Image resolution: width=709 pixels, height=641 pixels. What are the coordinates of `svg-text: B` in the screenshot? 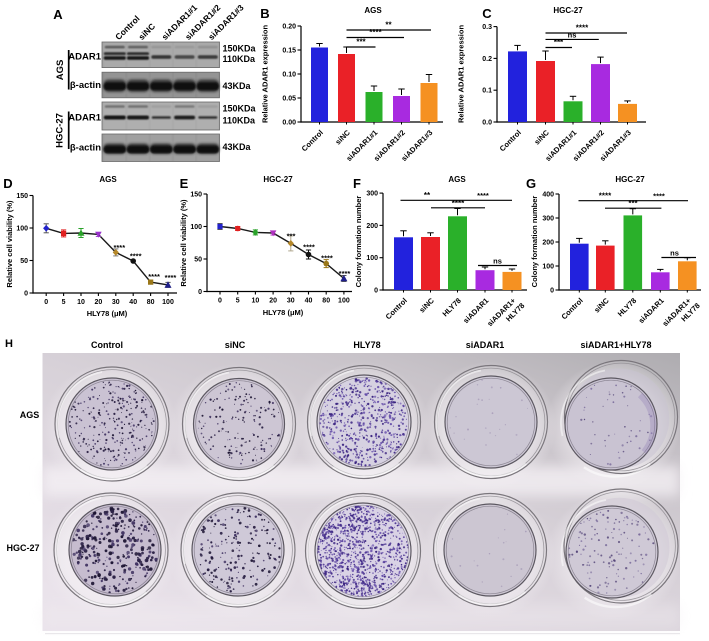 It's located at (264, 13).